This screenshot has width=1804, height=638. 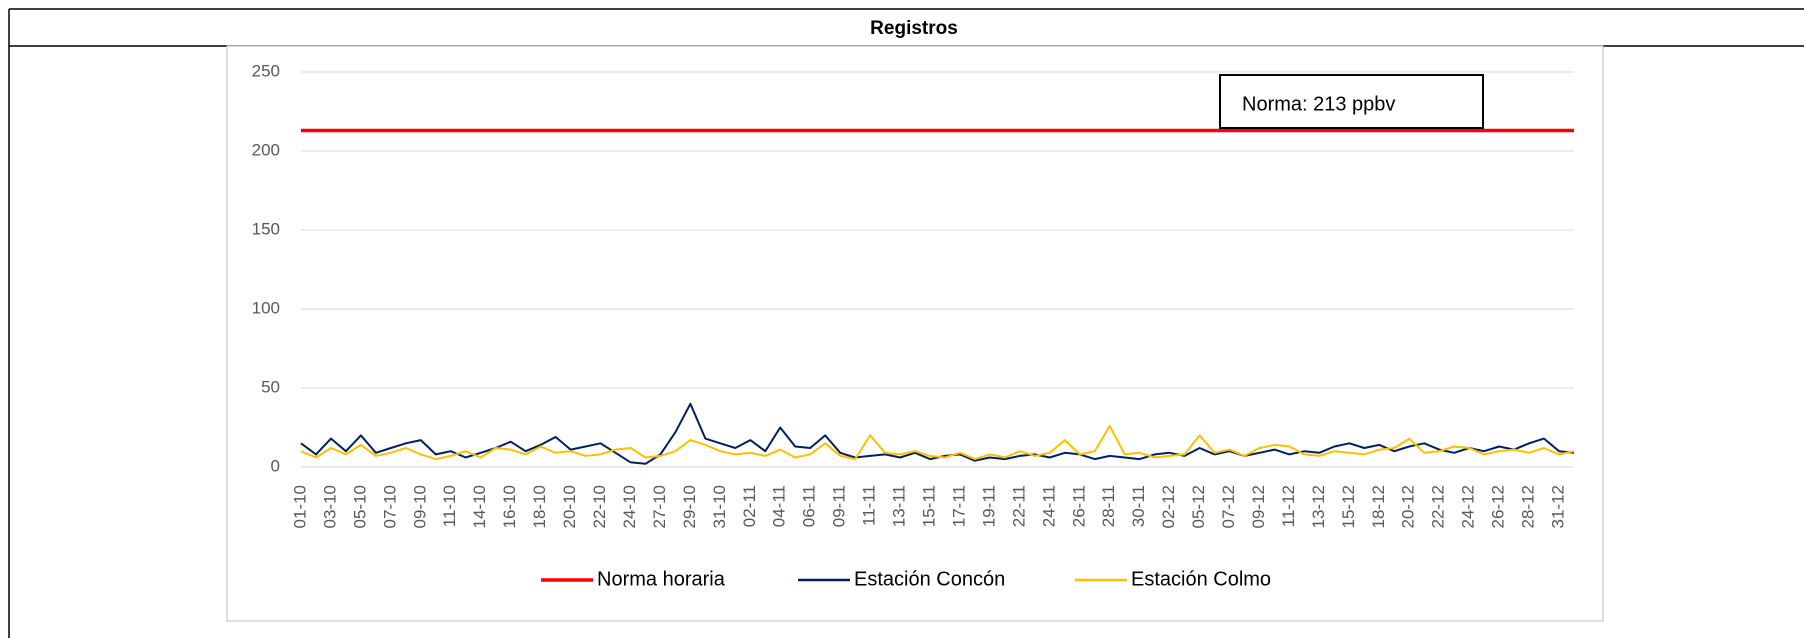 What do you see at coordinates (275, 465) in the screenshot?
I see `y-tick-label: 0` at bounding box center [275, 465].